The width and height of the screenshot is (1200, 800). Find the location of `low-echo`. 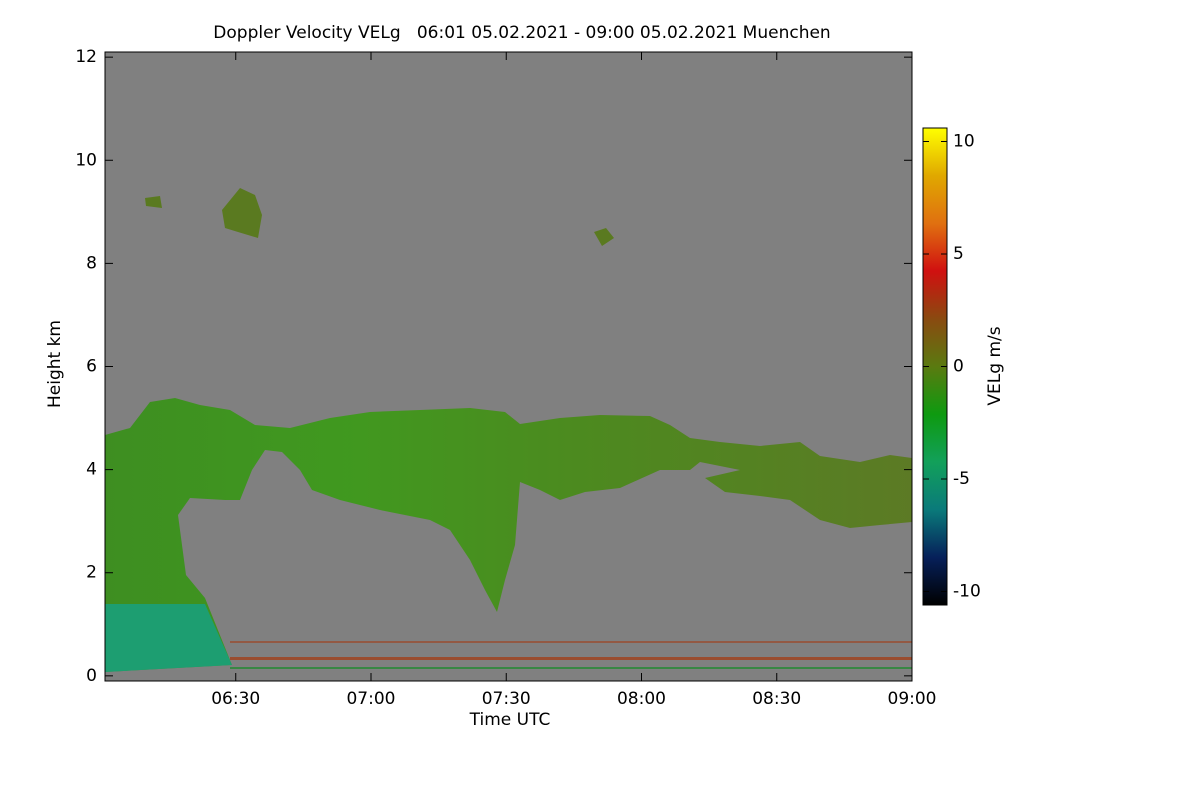

low-echo is located at coordinates (168, 638).